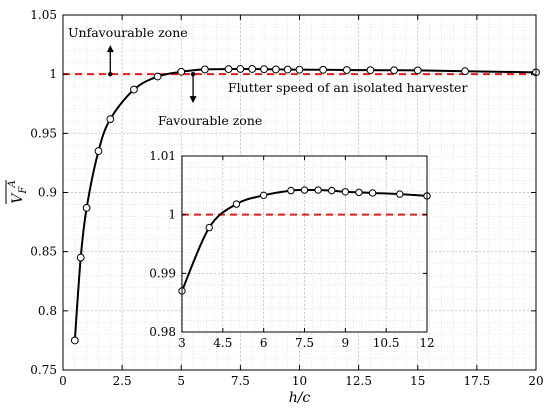  I want to click on y-axis-label-text: VFA, so click(18, 191).